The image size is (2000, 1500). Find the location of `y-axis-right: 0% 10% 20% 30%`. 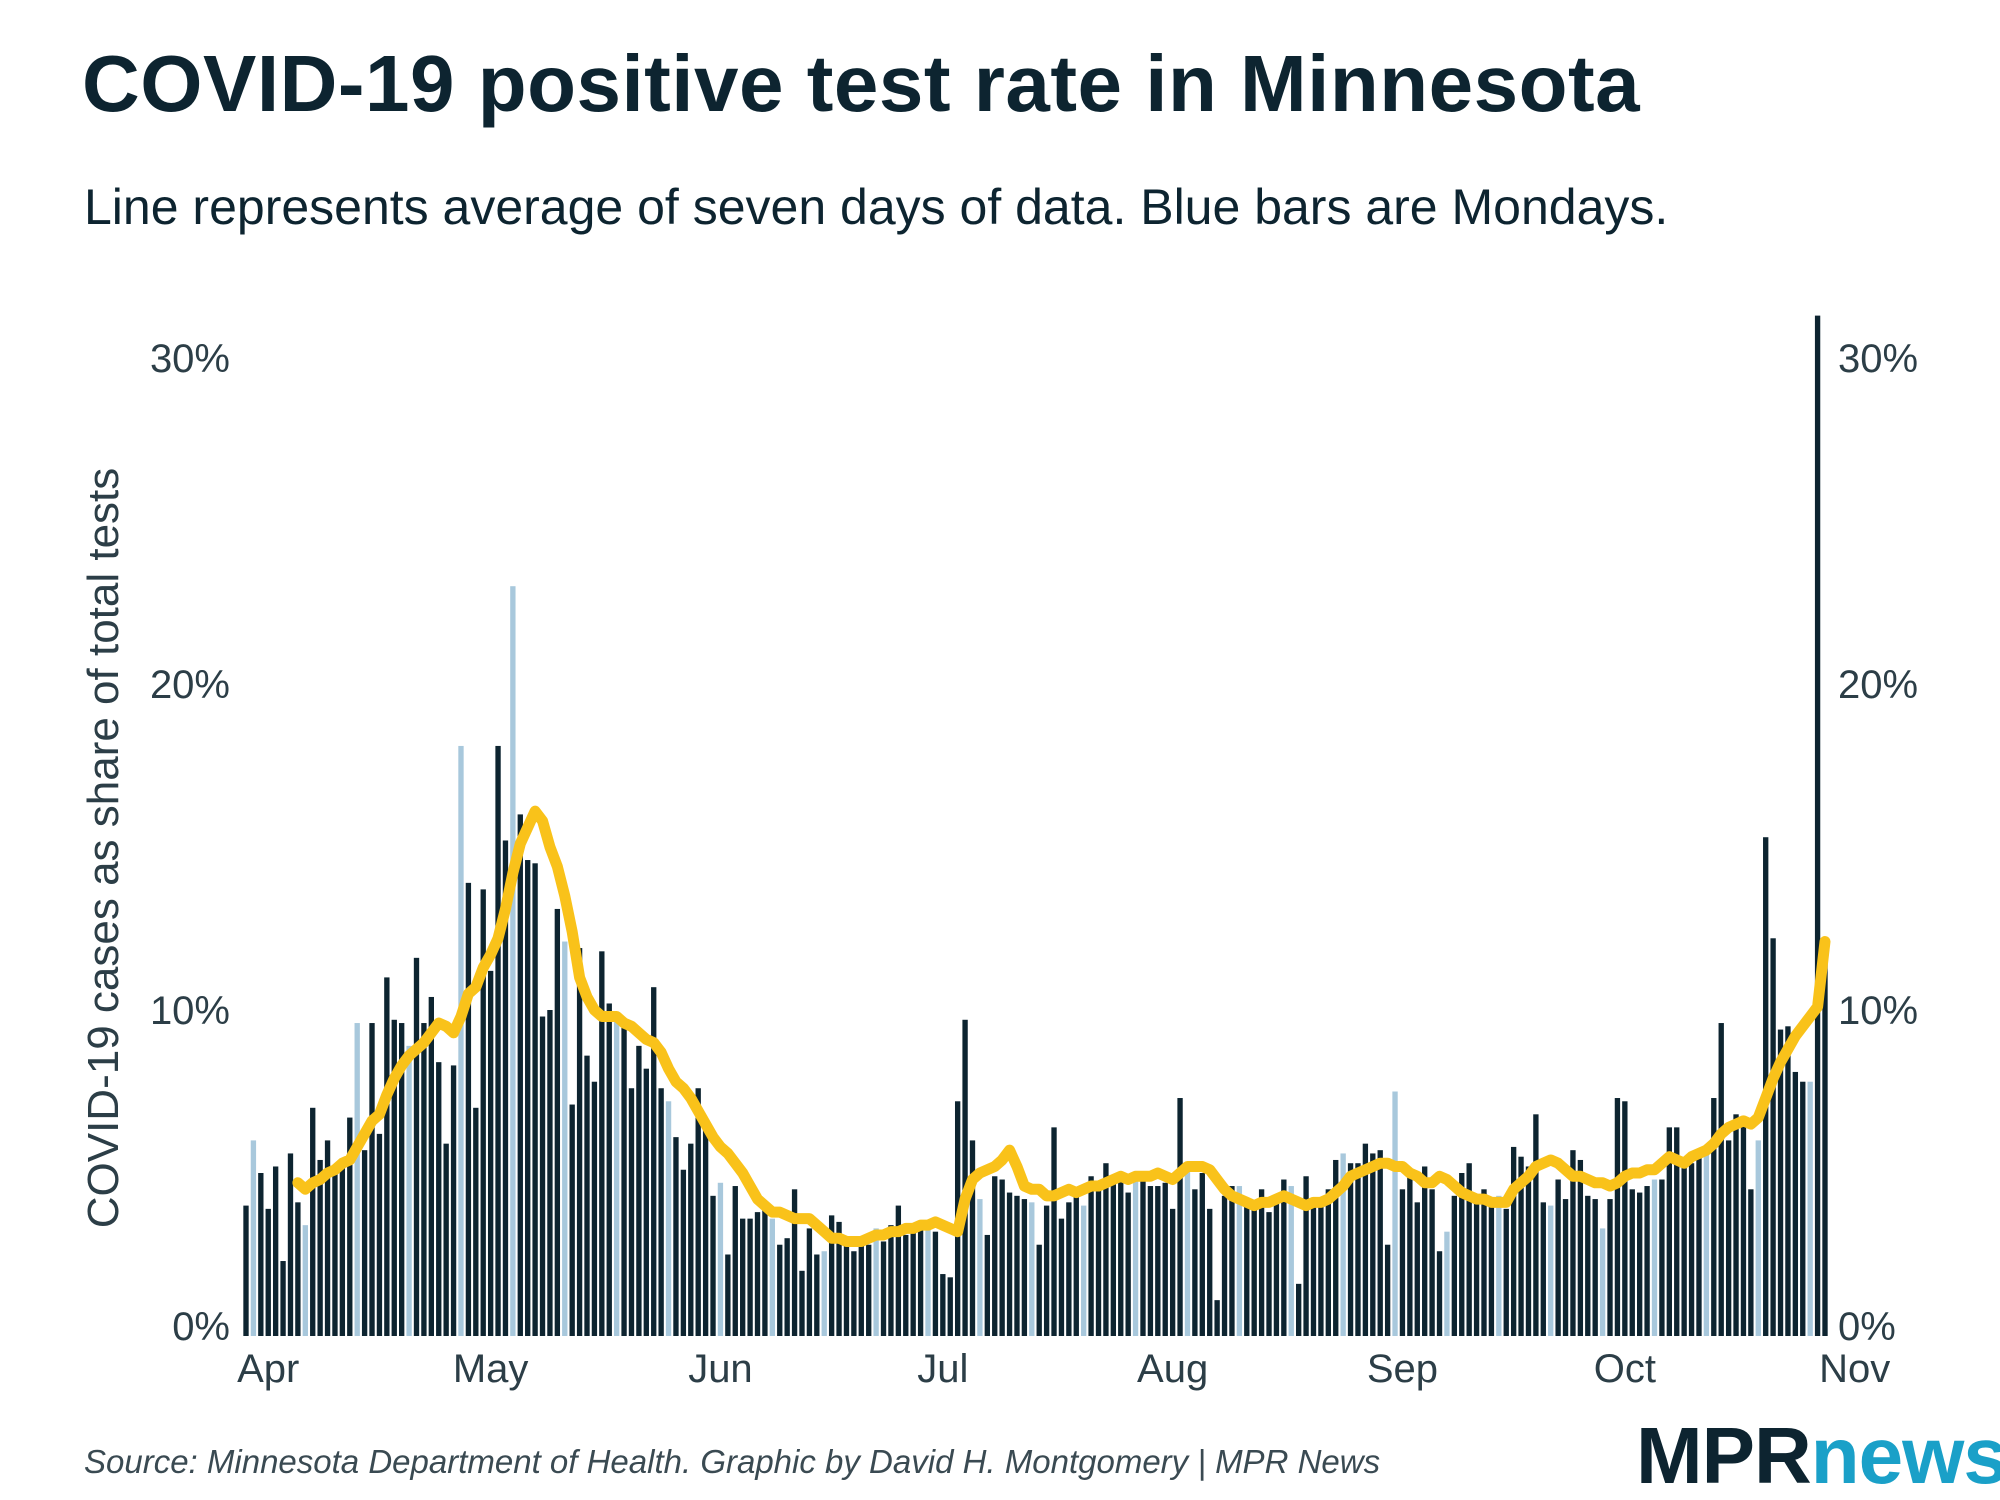

y-axis-right: 0% 10% 20% 30% is located at coordinates (1878, 843).